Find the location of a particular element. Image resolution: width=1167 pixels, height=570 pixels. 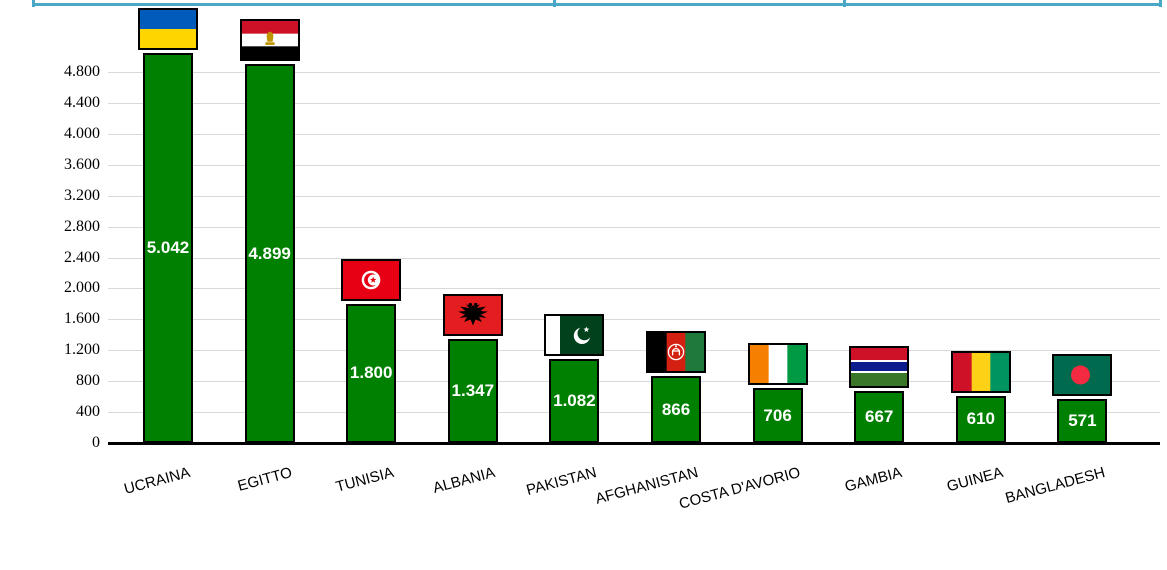

bar-value-label: 610 is located at coordinates (980, 419).